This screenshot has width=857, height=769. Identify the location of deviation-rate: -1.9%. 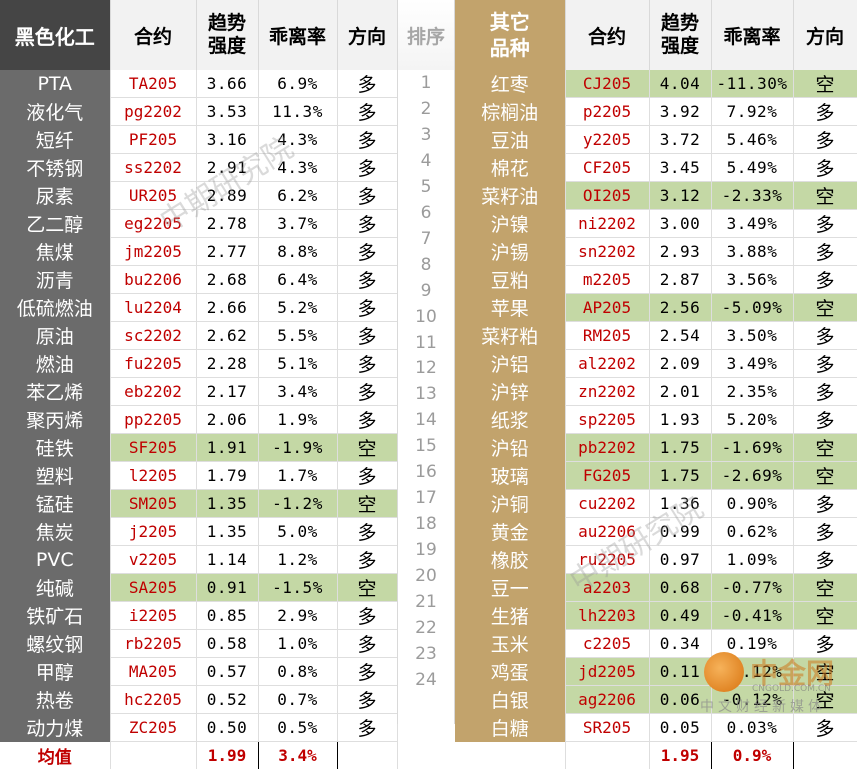
(297, 448).